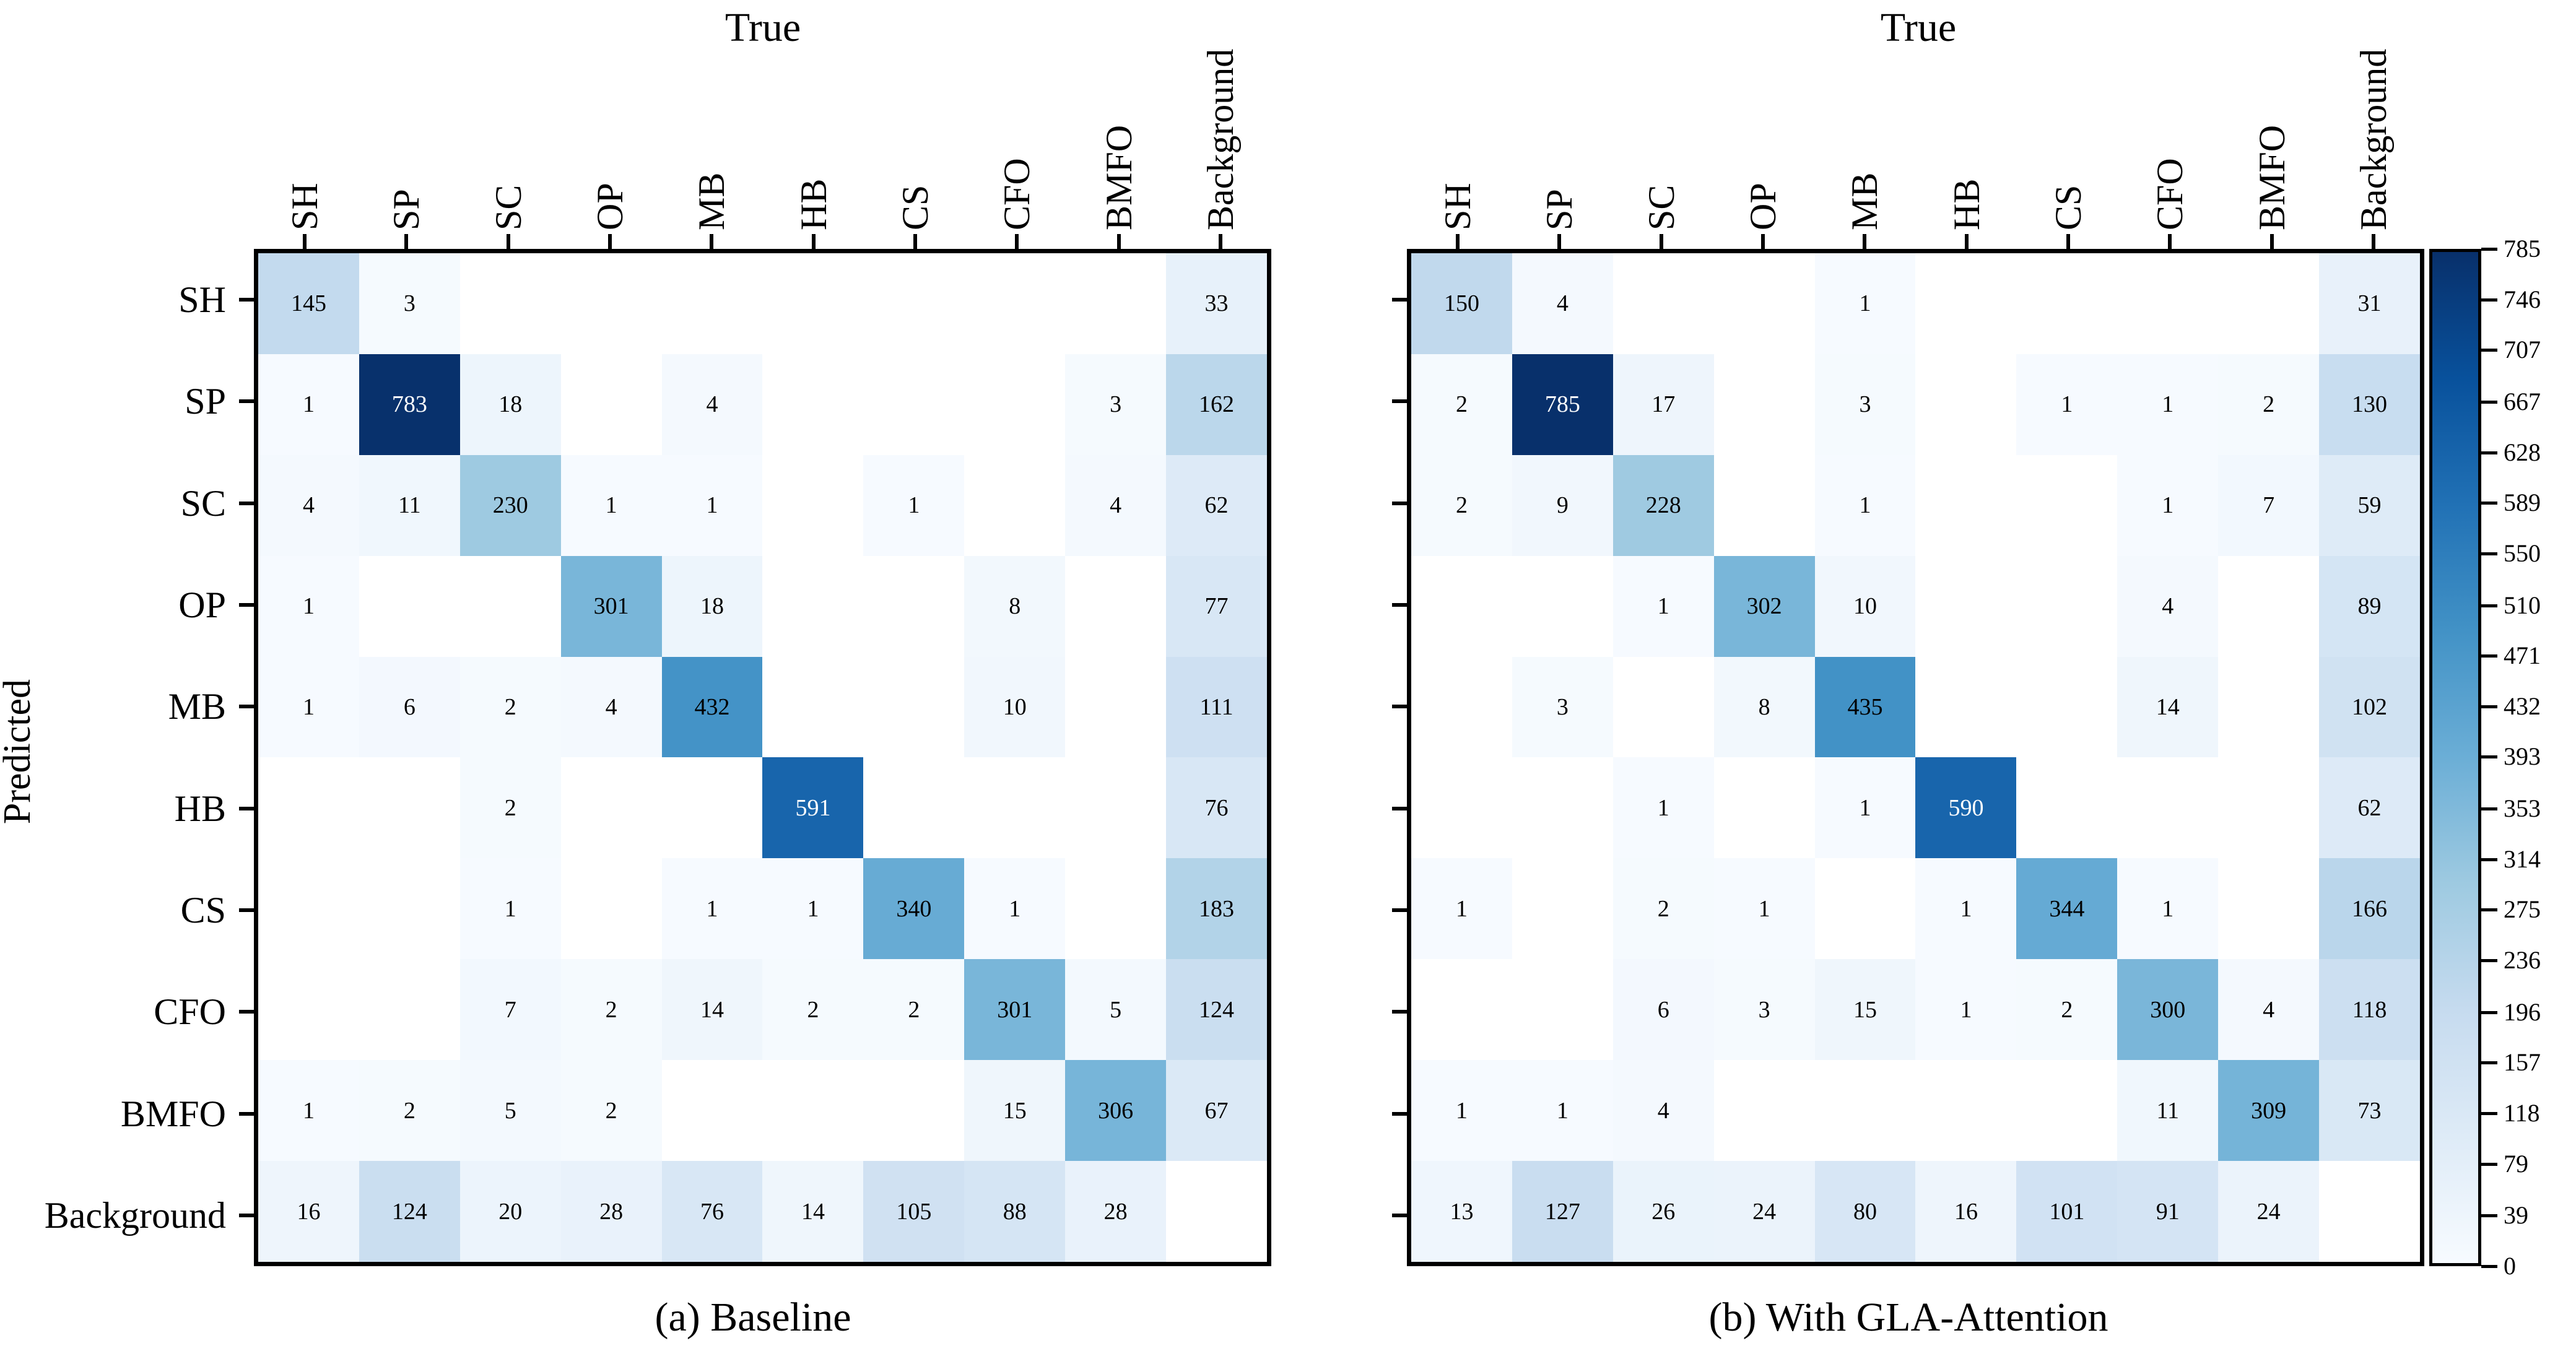 This screenshot has width=2576, height=1351. Describe the element at coordinates (135, 1215) in the screenshot. I see `y-category-label: Background` at that location.